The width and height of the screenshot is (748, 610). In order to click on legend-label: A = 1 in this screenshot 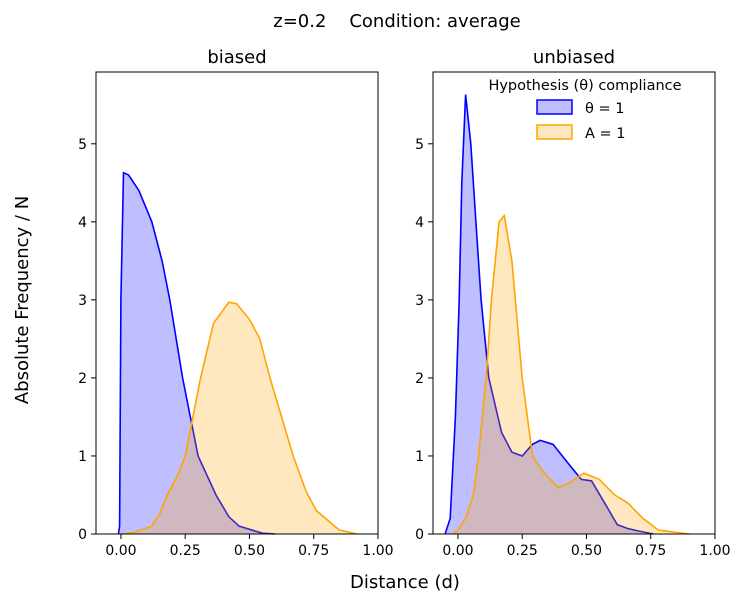, I will do `click(605, 134)`.